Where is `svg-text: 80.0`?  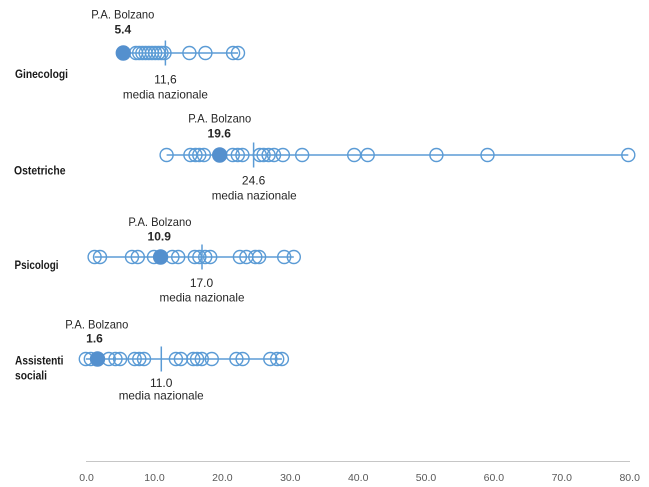 svg-text: 80.0 is located at coordinates (629, 478).